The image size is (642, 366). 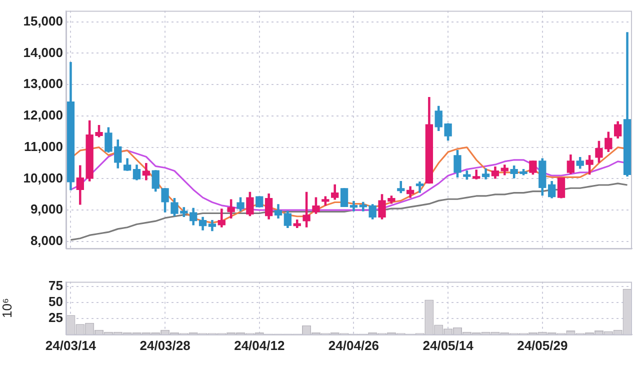 What do you see at coordinates (55, 301) in the screenshot?
I see `y-tick-label: 50` at bounding box center [55, 301].